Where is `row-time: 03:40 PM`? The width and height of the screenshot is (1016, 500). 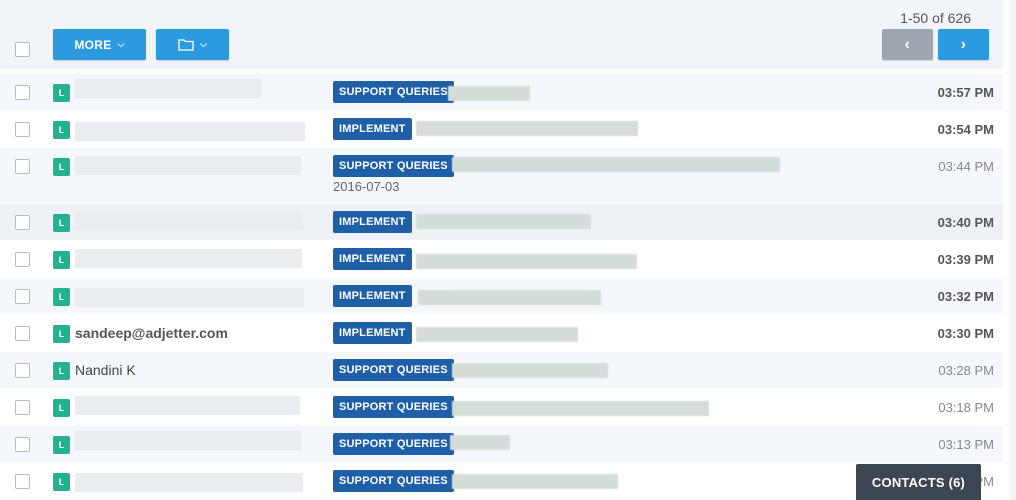
row-time: 03:40 PM is located at coordinates (965, 222).